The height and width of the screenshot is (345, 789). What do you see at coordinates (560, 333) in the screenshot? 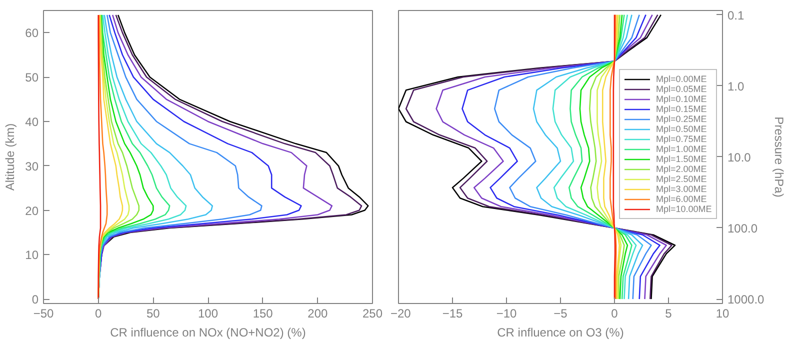
I see `x-axis-title: CR influence on O3 (%)` at bounding box center [560, 333].